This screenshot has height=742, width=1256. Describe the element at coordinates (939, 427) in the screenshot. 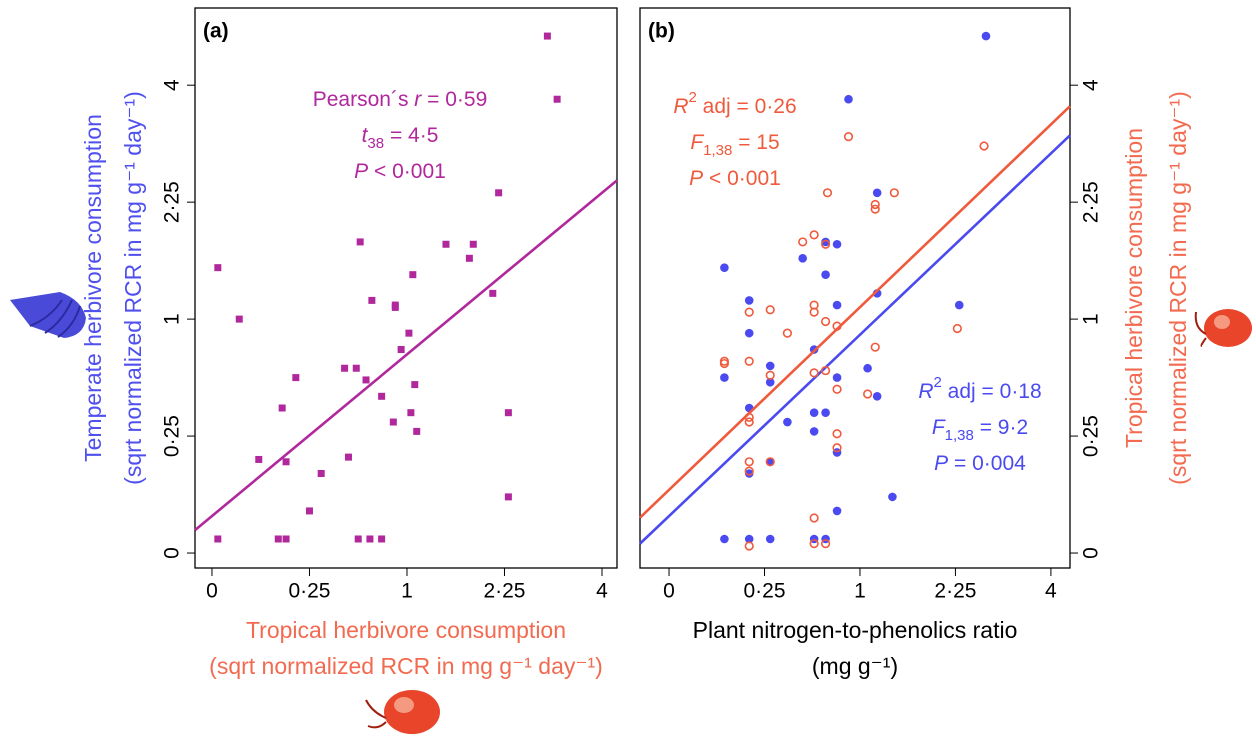

I see `stat-part: F` at that location.